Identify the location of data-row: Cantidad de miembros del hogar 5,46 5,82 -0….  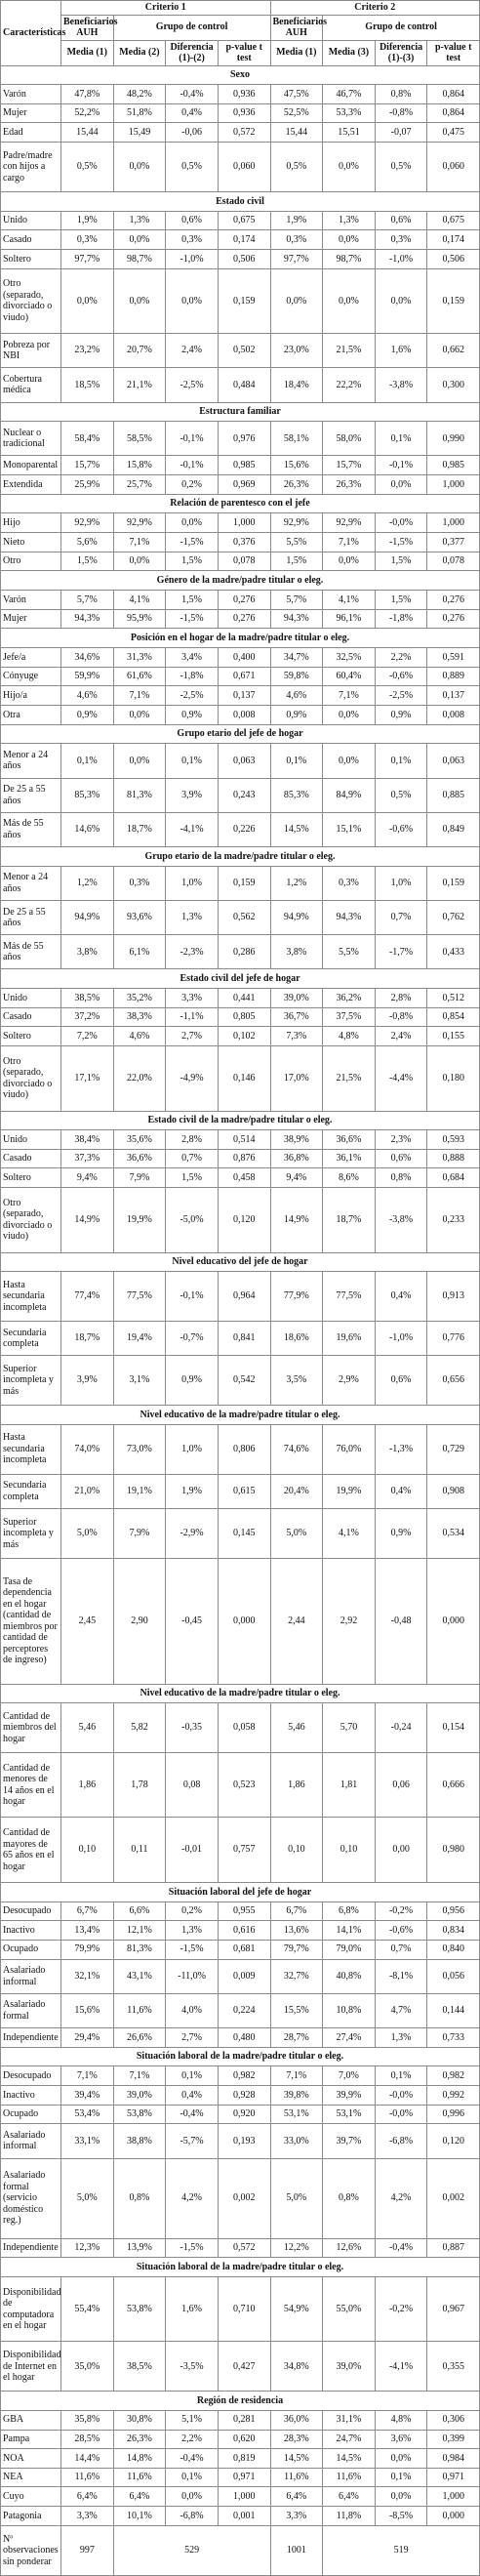
(240, 1728).